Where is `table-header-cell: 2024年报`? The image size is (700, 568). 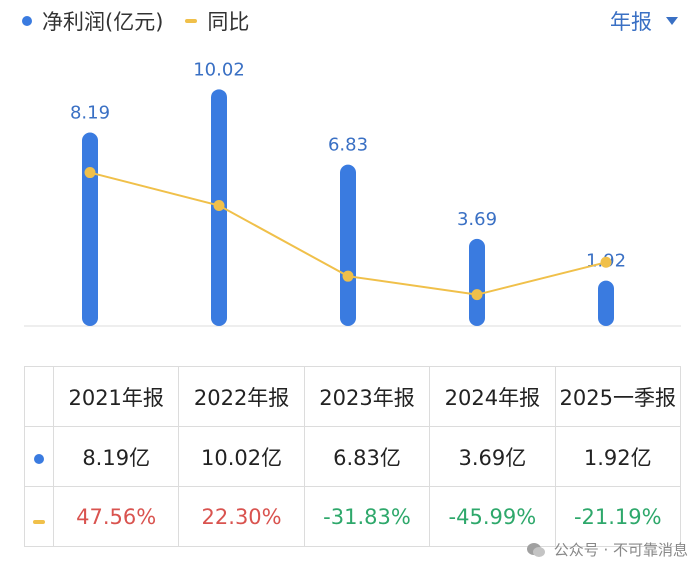 table-header-cell: 2024年报 is located at coordinates (492, 396).